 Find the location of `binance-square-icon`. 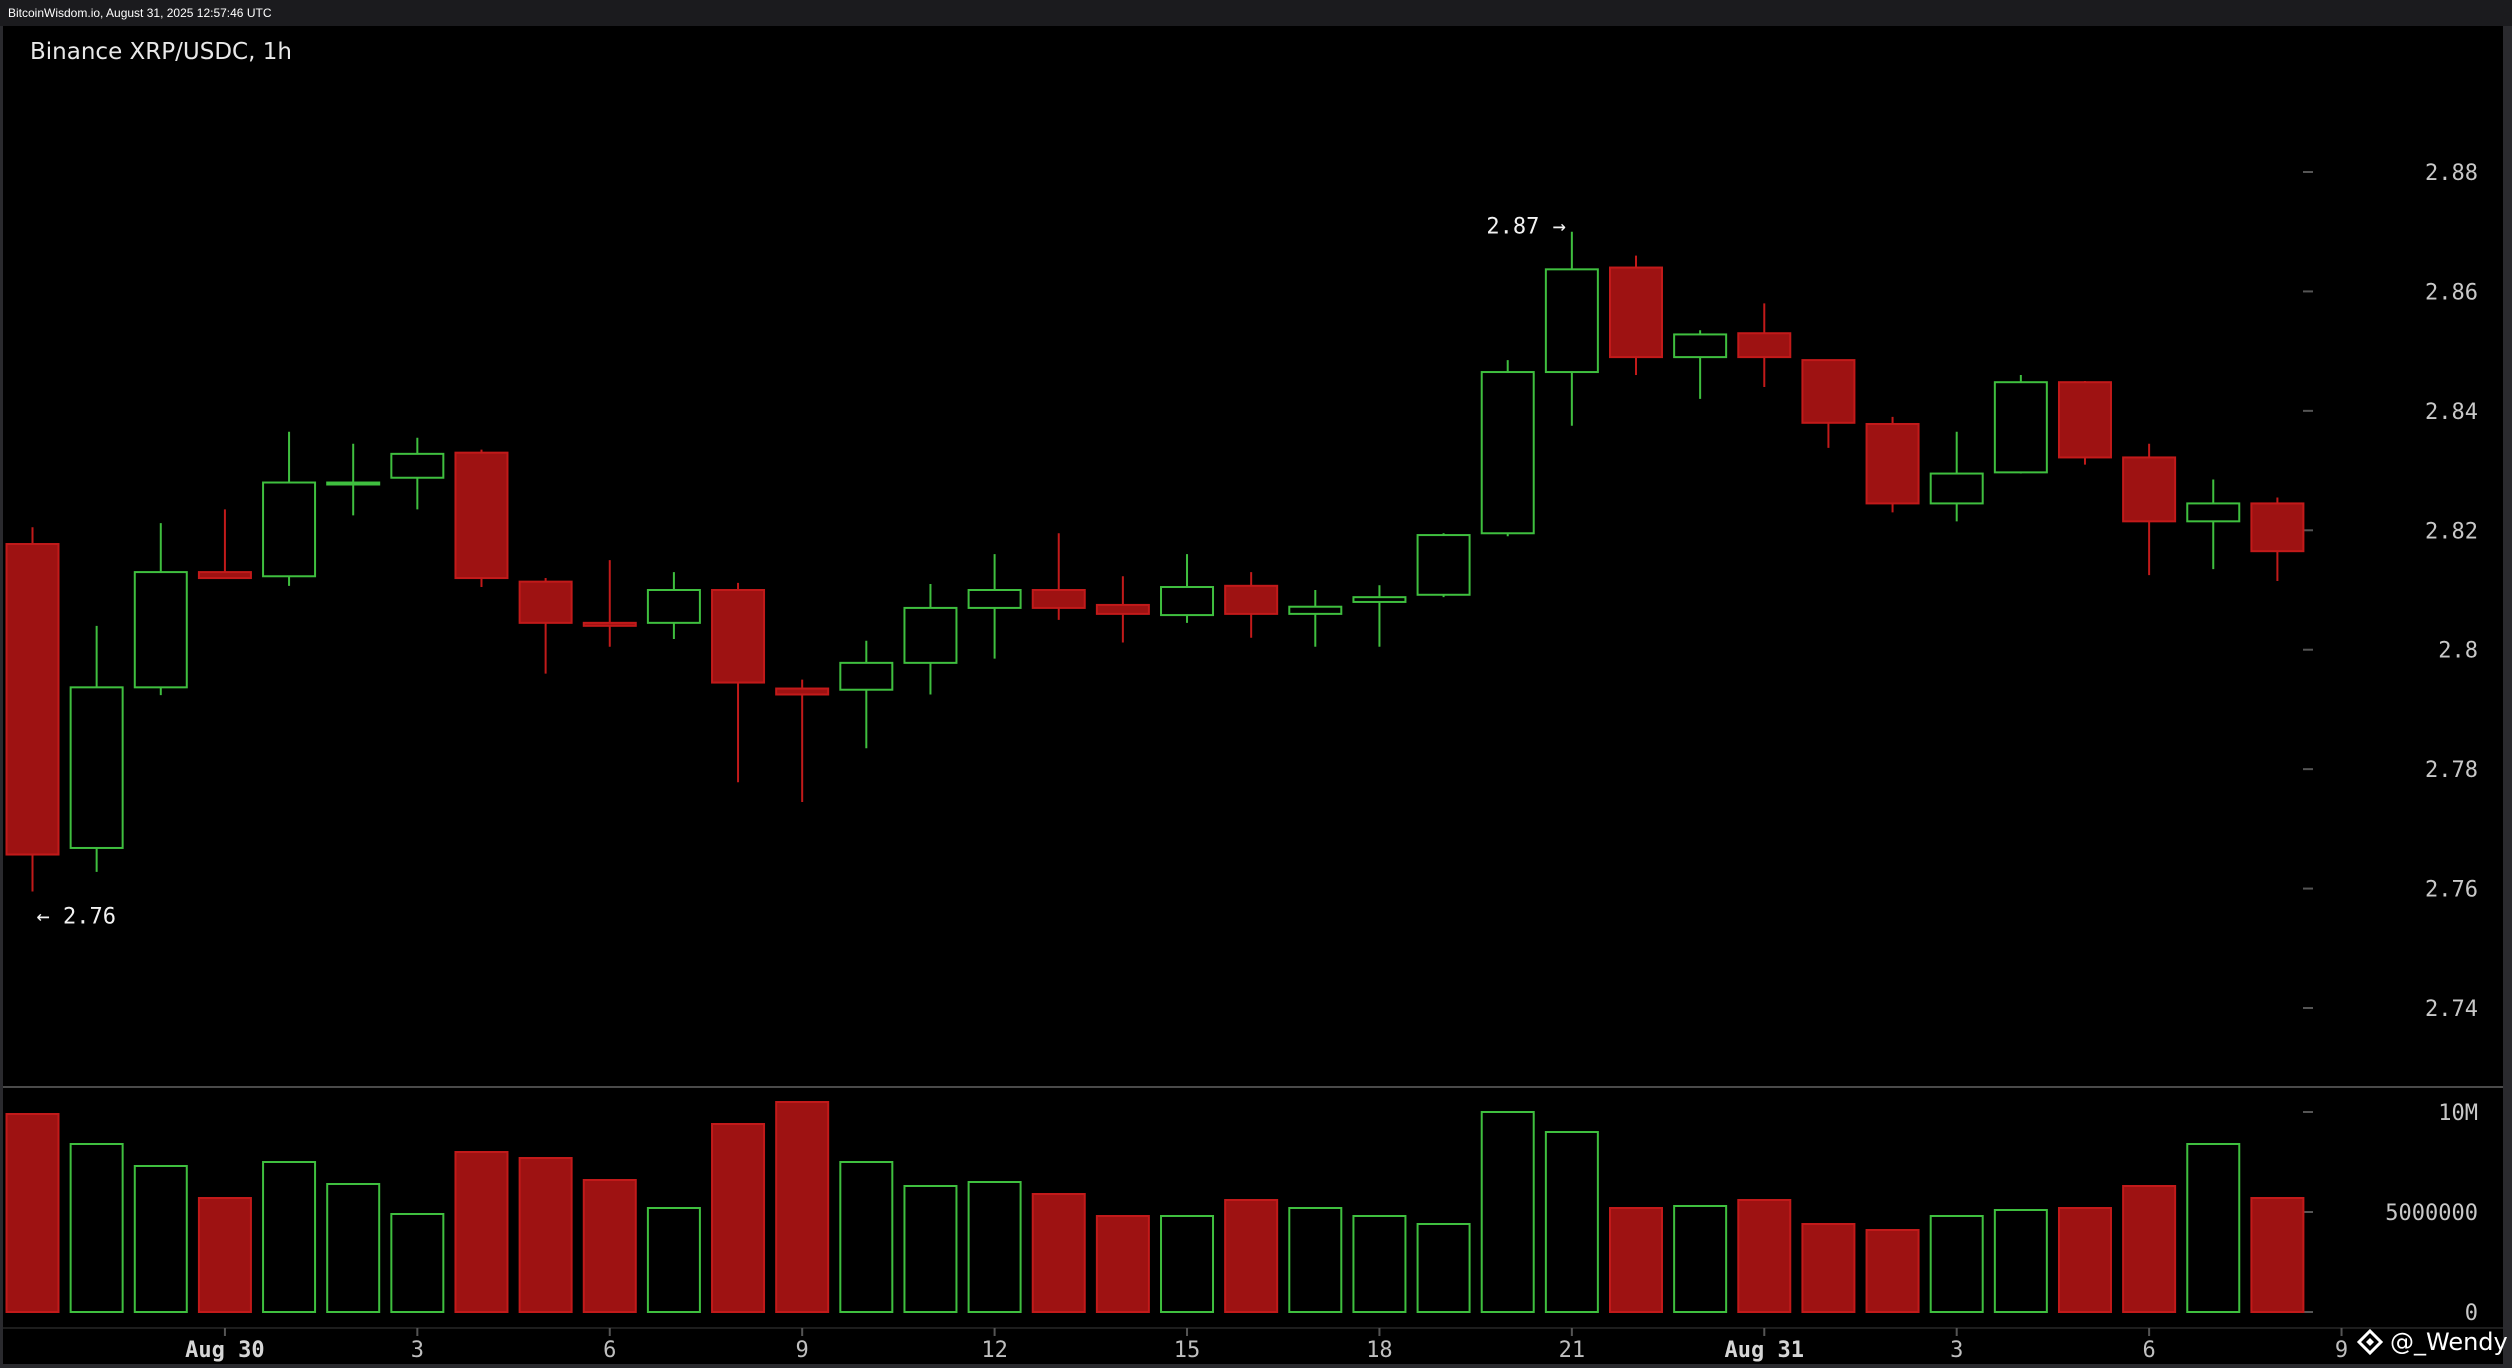

binance-square-icon is located at coordinates (2370, 1342).